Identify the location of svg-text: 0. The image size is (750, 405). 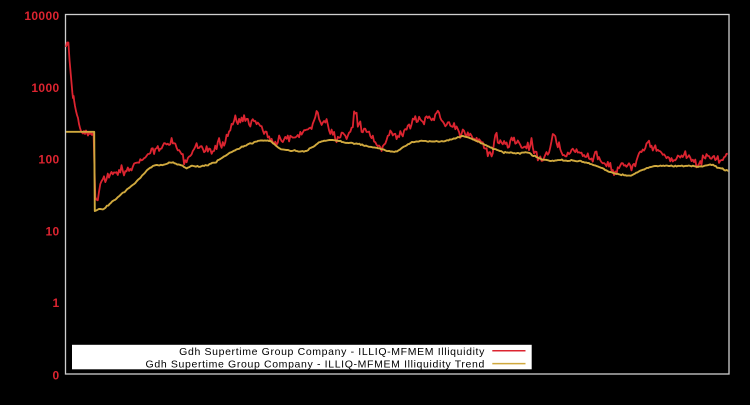
(55, 376).